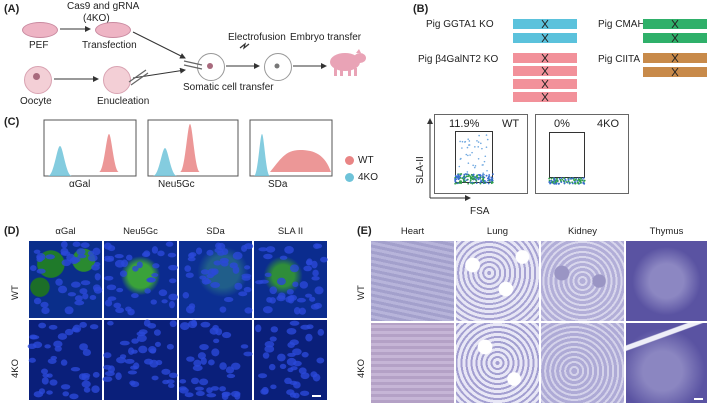  What do you see at coordinates (40, 30) in the screenshot?
I see `pef-dish` at bounding box center [40, 30].